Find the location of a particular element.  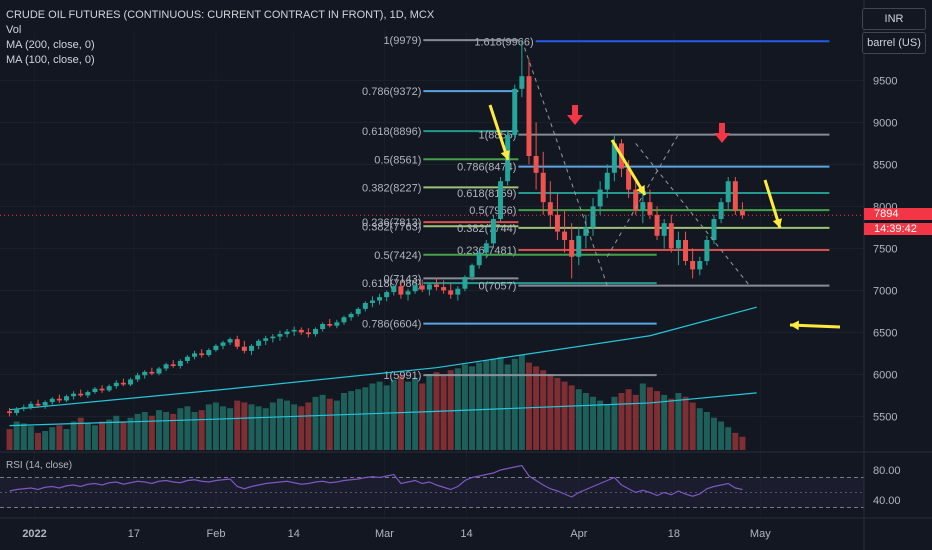

study-vol: Vol is located at coordinates (14, 30).